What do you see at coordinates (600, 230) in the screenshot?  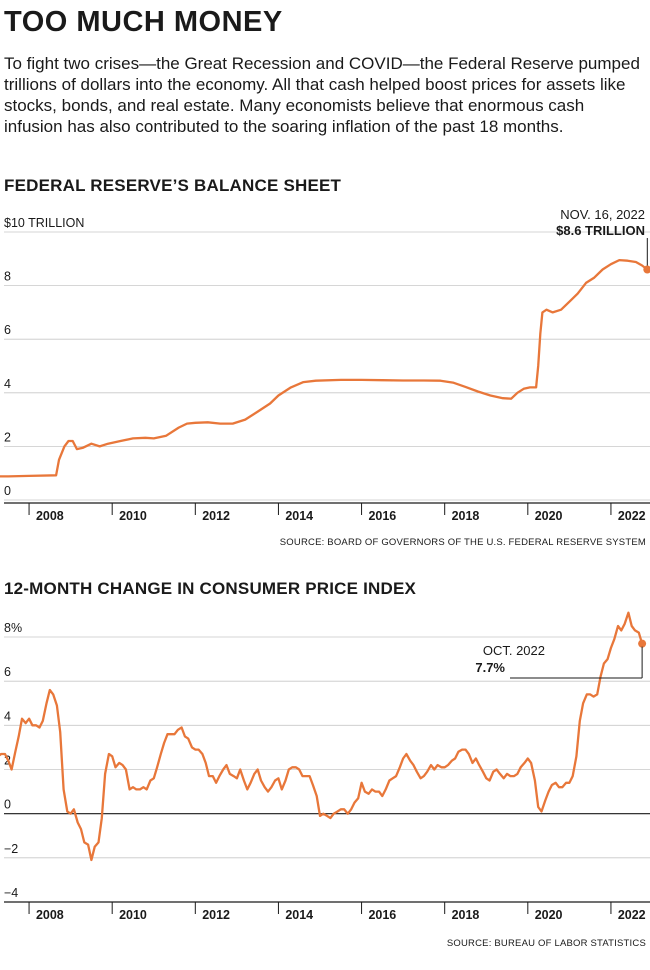 I see `balance-annotation-value: $8.6 TRILLION` at bounding box center [600, 230].